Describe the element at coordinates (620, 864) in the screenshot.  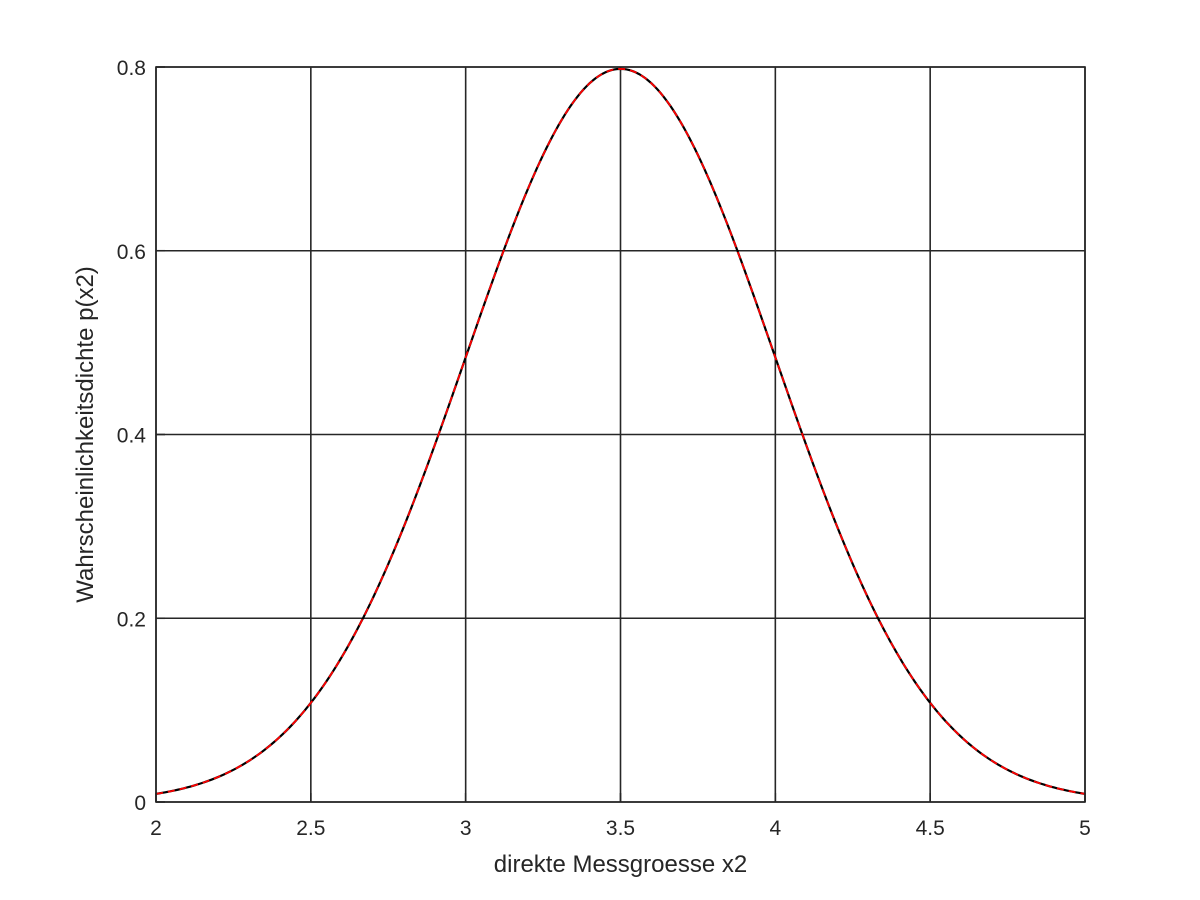
I see `x-axis-label: direkte Messgroesse x2` at that location.